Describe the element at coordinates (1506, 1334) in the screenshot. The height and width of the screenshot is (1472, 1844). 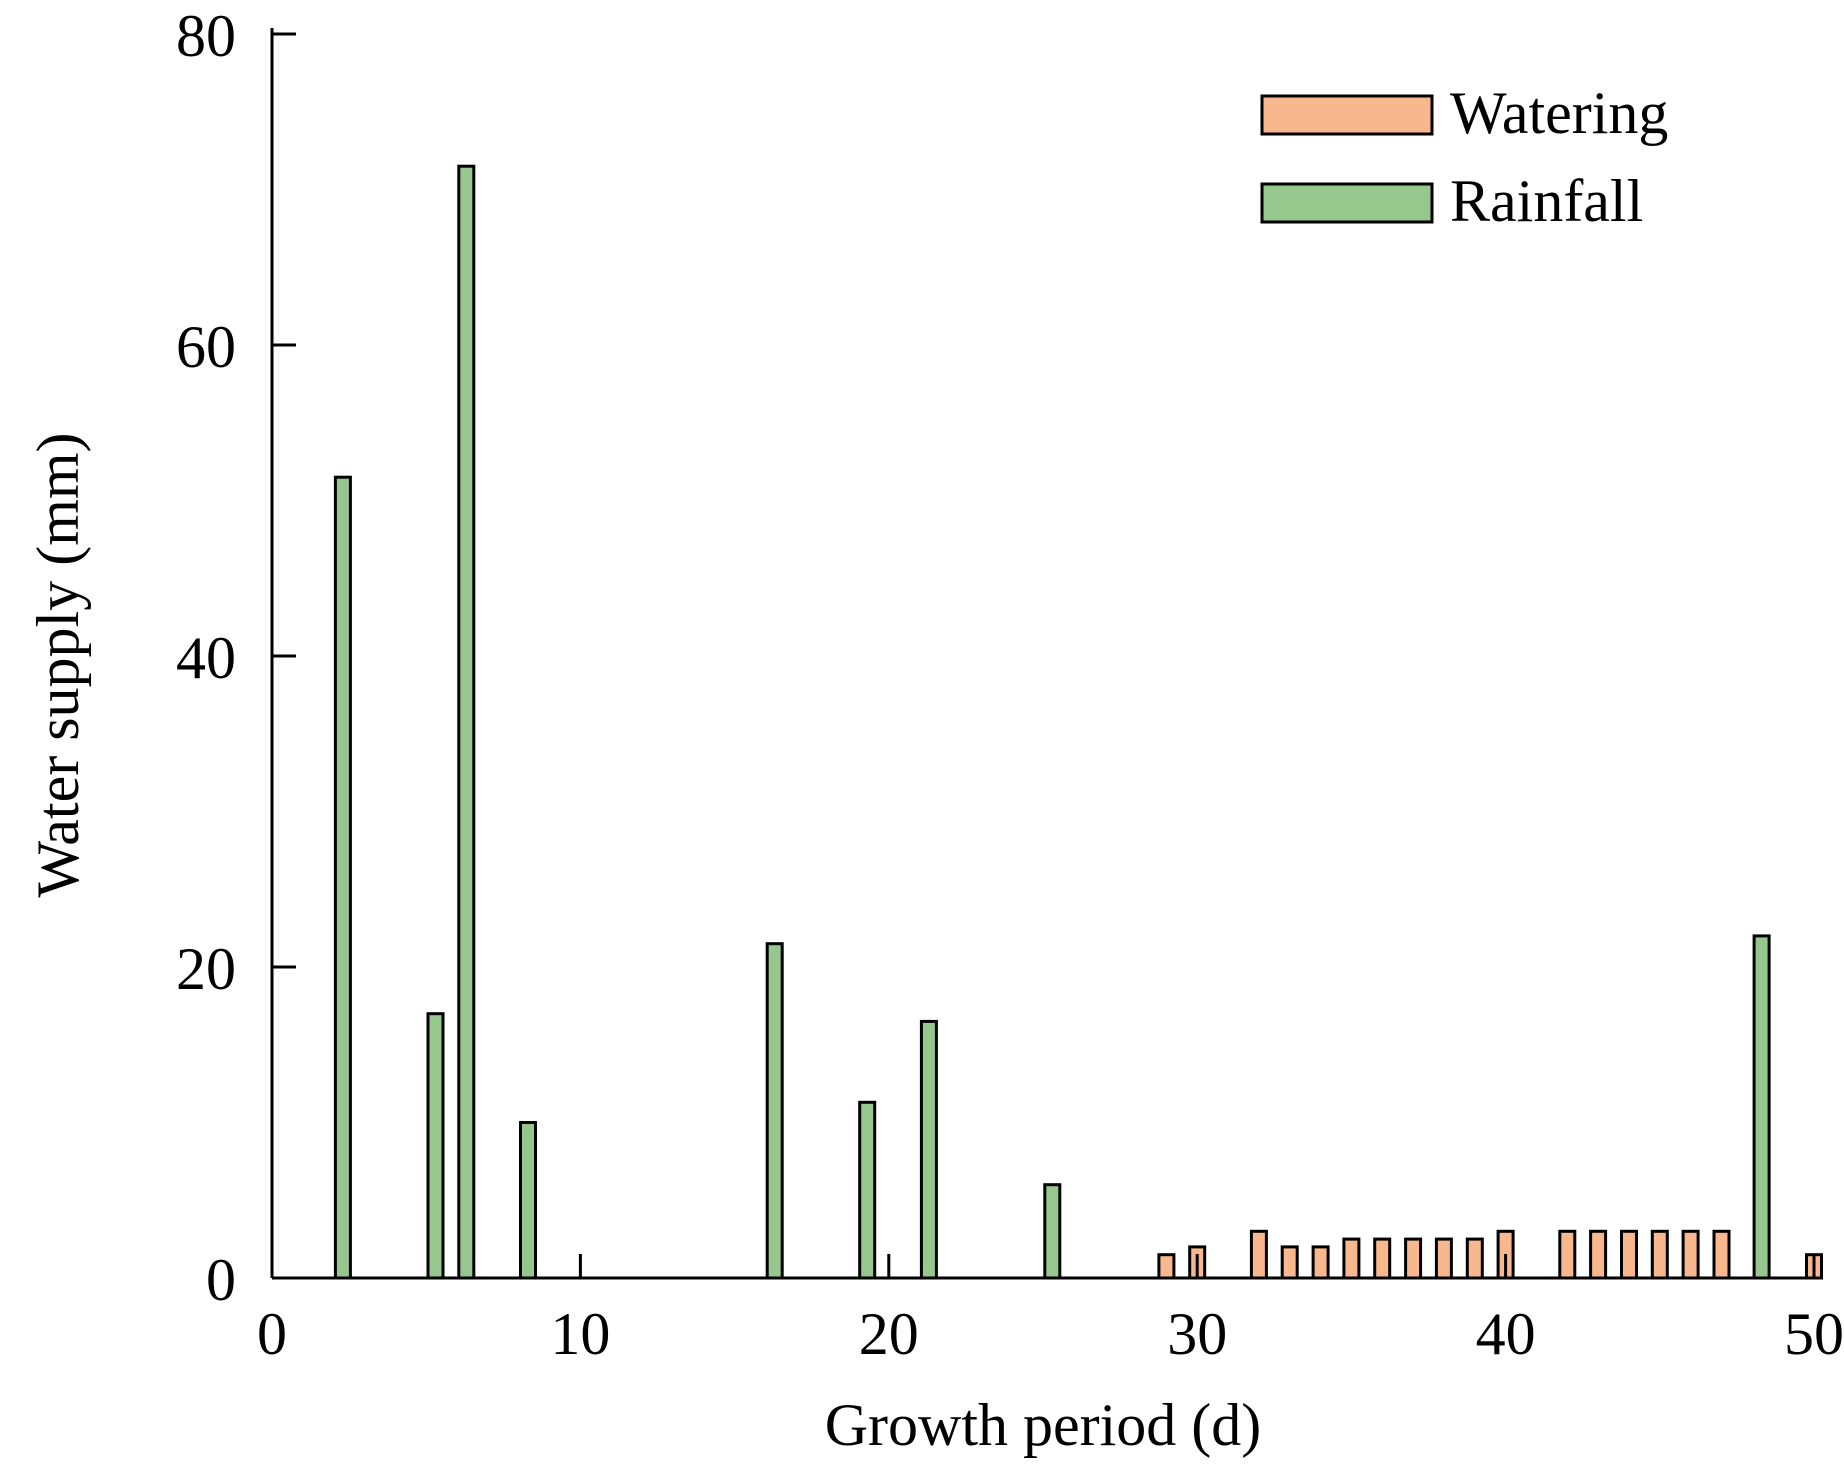
I see `x-tick-label: 40` at that location.